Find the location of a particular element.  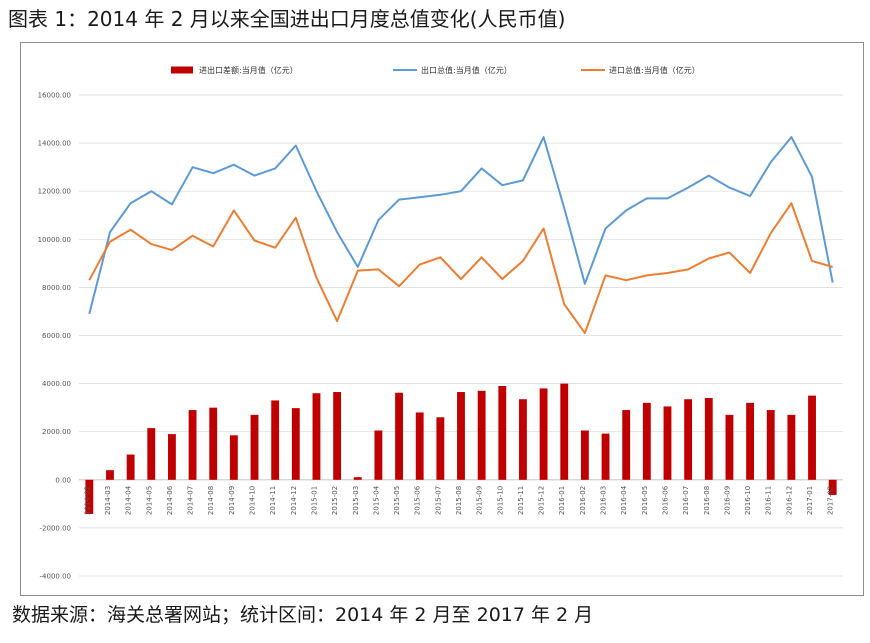

x-tick-label: 2016-04 is located at coordinates (624, 500).